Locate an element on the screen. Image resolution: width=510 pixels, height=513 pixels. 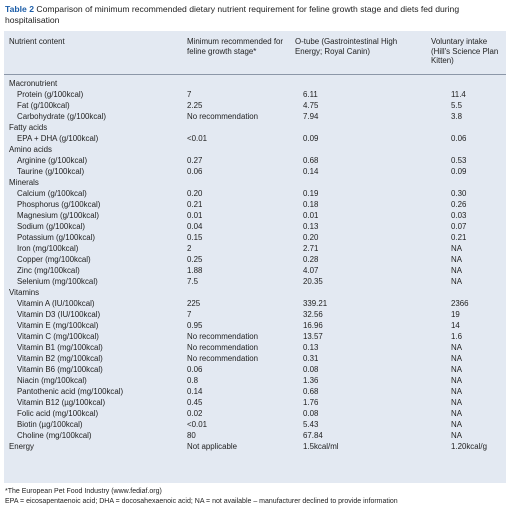
table-row: Fat (g/100kcal) 2.25 4.75 5.5 is located at coordinates (255, 105).